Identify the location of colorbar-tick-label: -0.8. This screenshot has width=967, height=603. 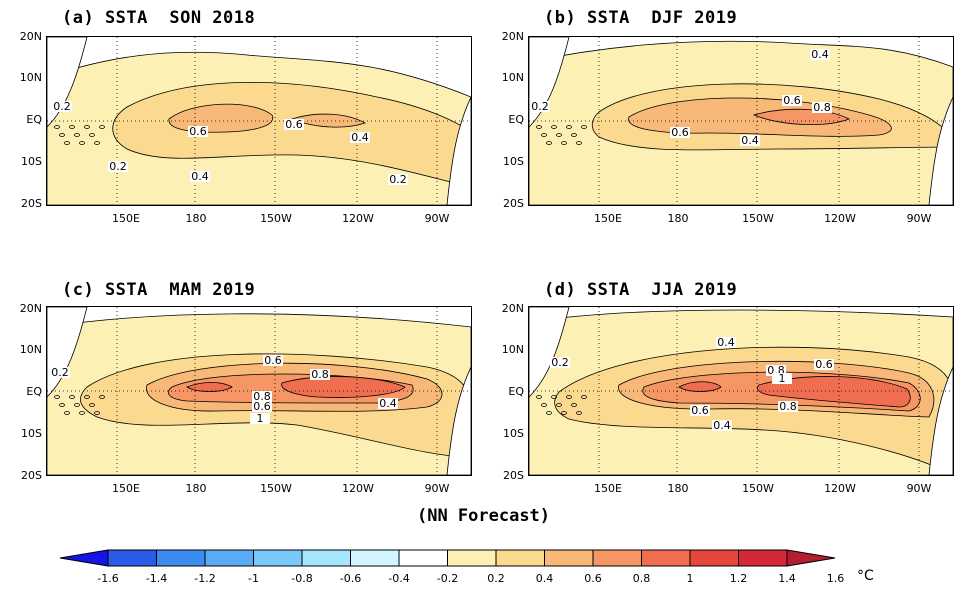
(302, 578).